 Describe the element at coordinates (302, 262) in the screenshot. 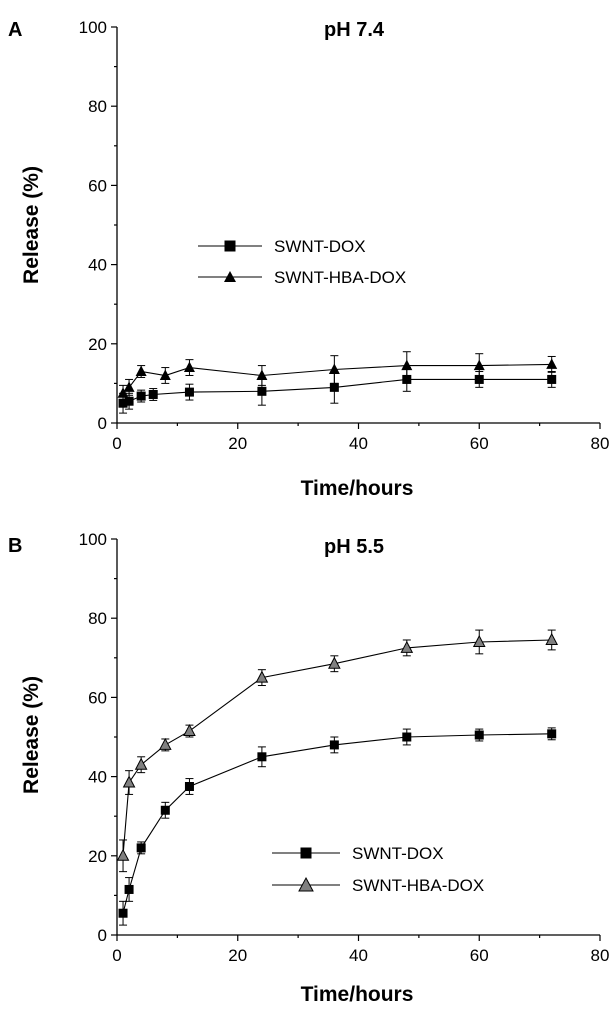

I see `panel-a-legend: SWNT-DOX SWNT-HBA-DOX` at that location.